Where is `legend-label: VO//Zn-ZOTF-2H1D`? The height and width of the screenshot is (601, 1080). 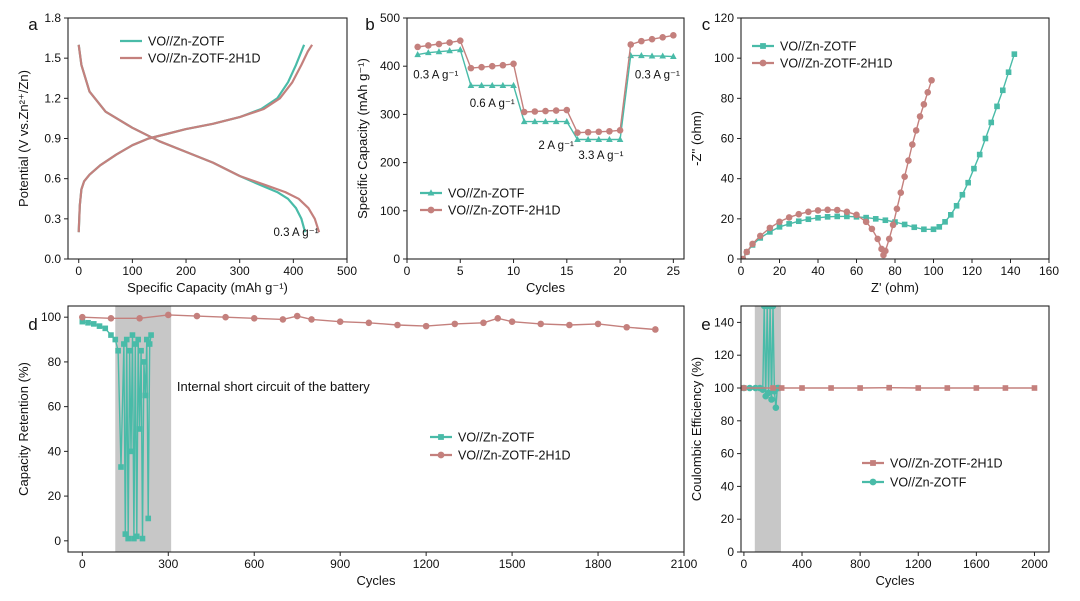
legend-label: VO//Zn-ZOTF-2H1D is located at coordinates (504, 211).